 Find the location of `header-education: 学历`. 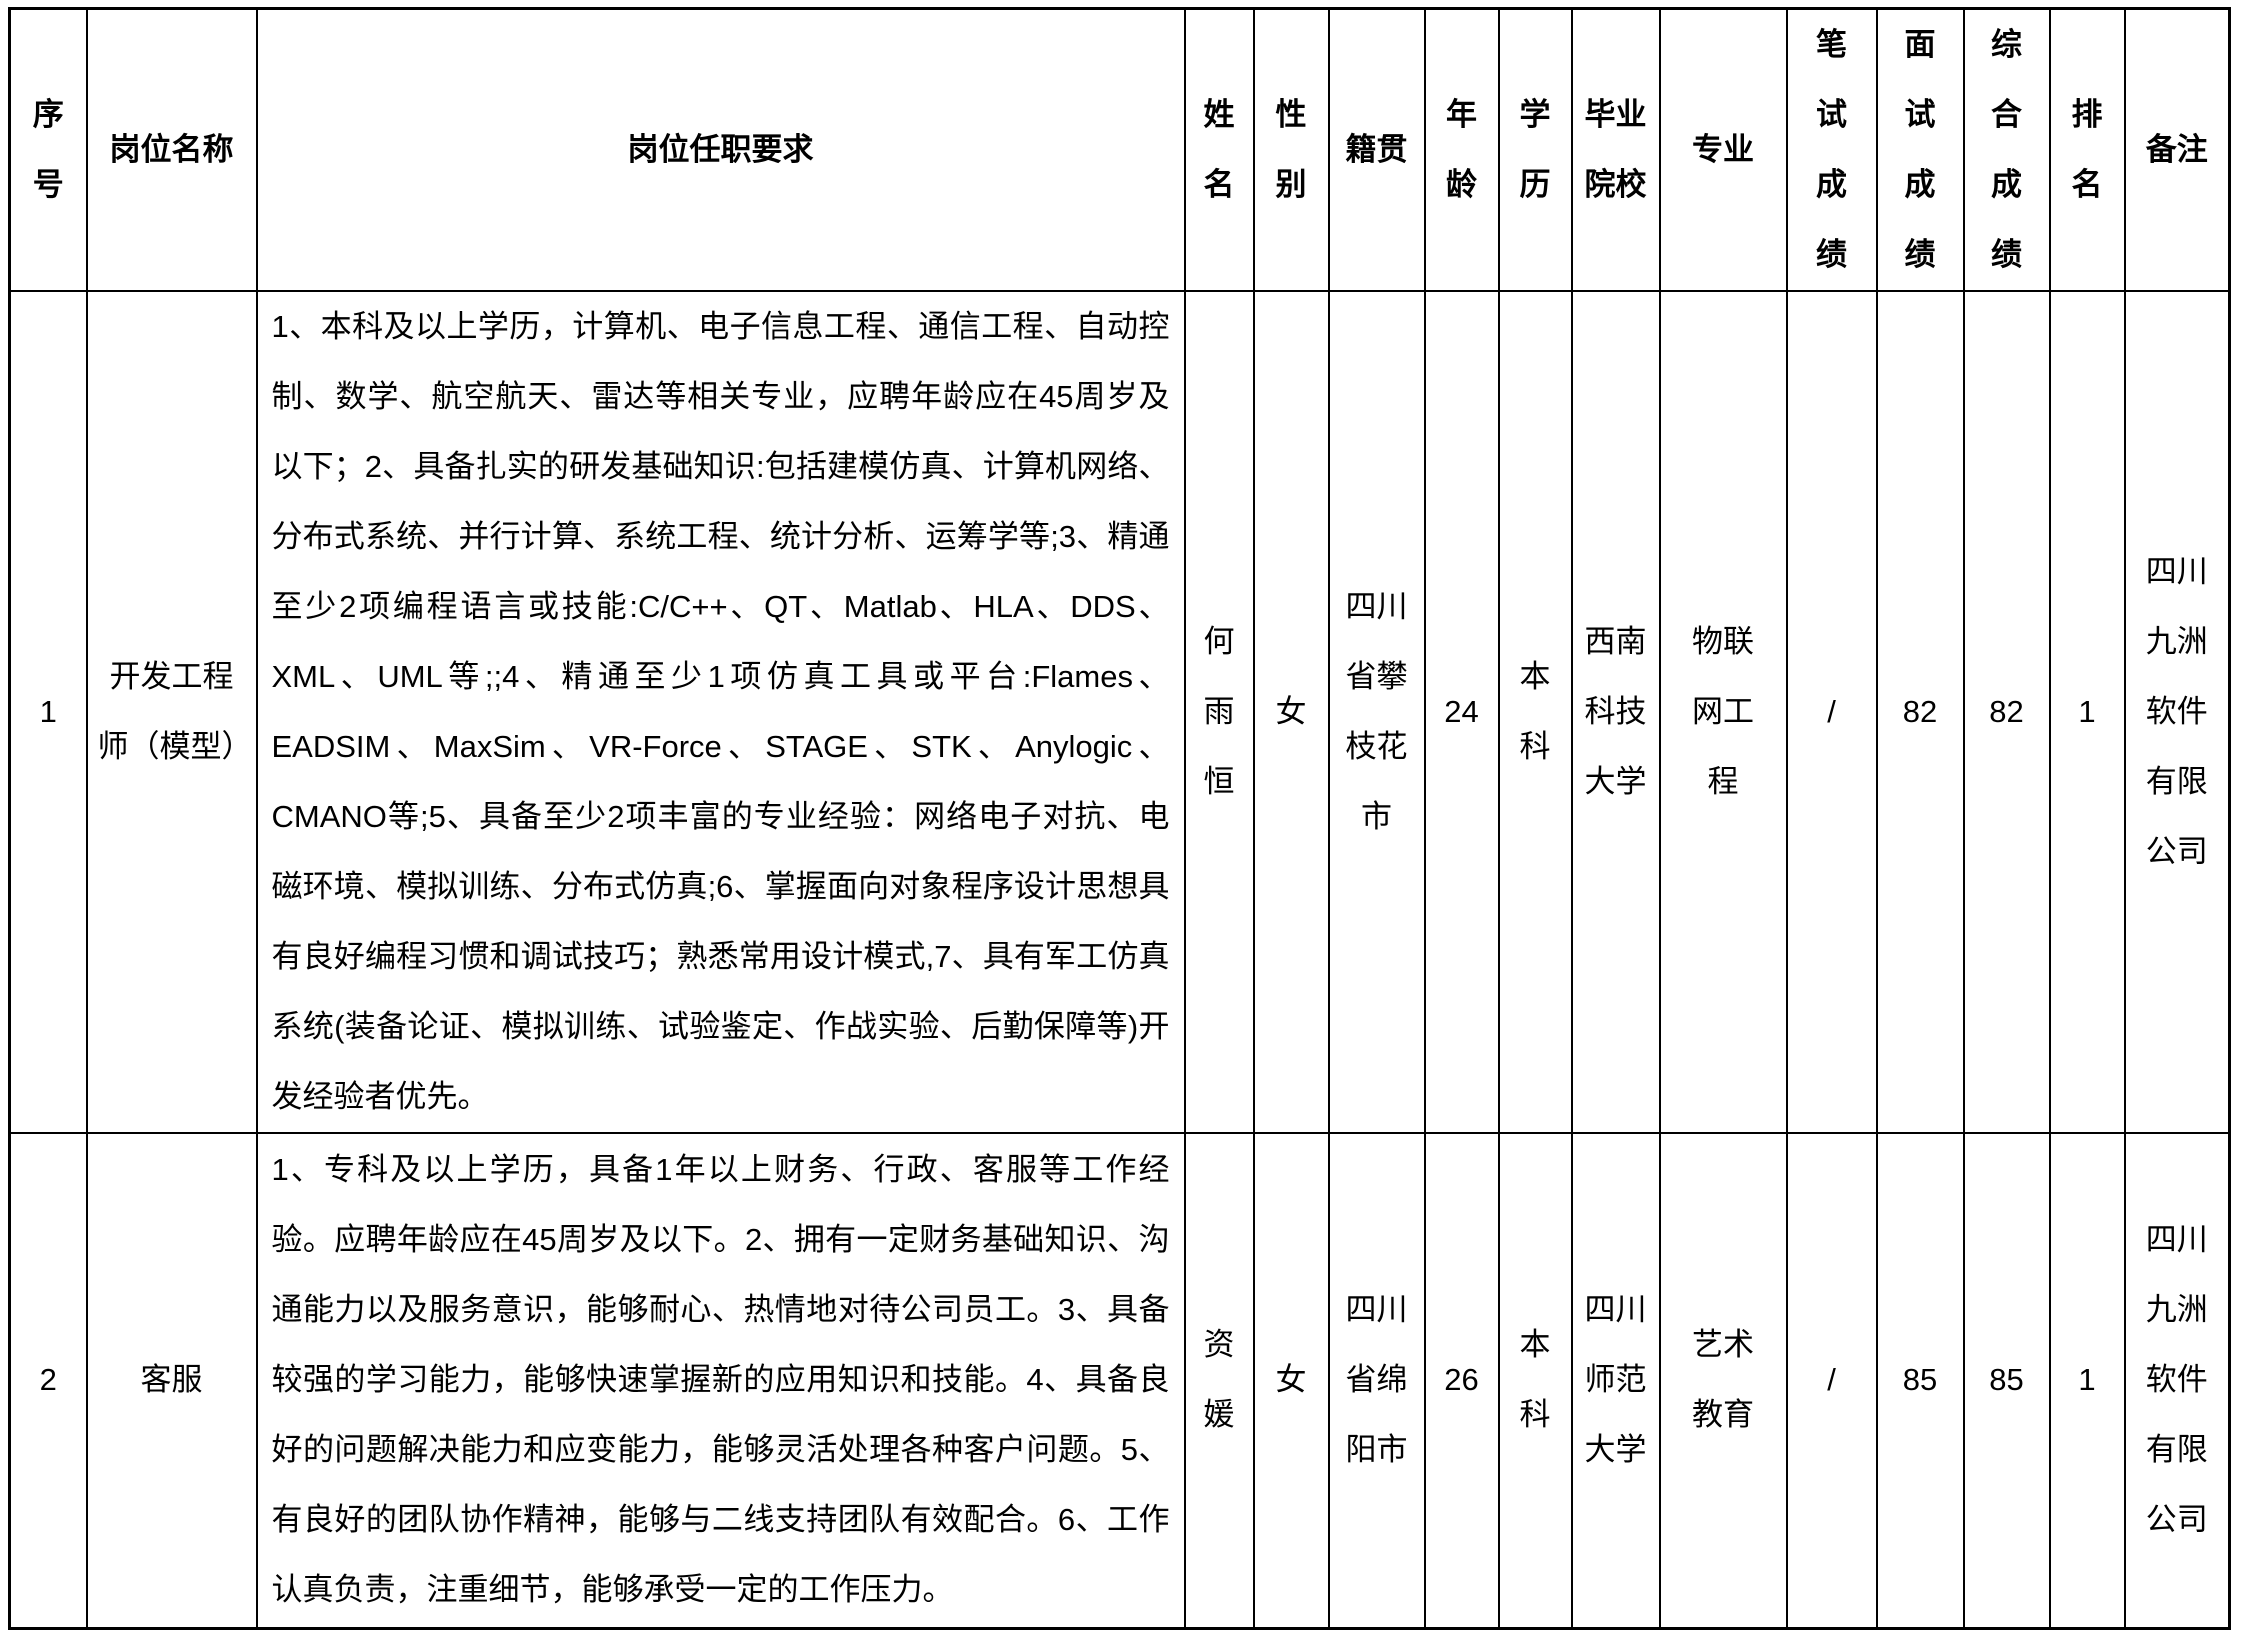

header-education: 学历 is located at coordinates (1535, 149).